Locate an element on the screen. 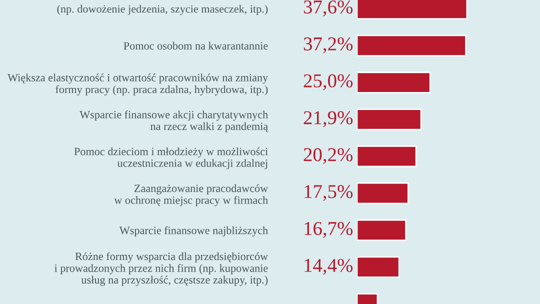 This screenshot has height=304, width=540. data-label: 16,7% is located at coordinates (328, 230).